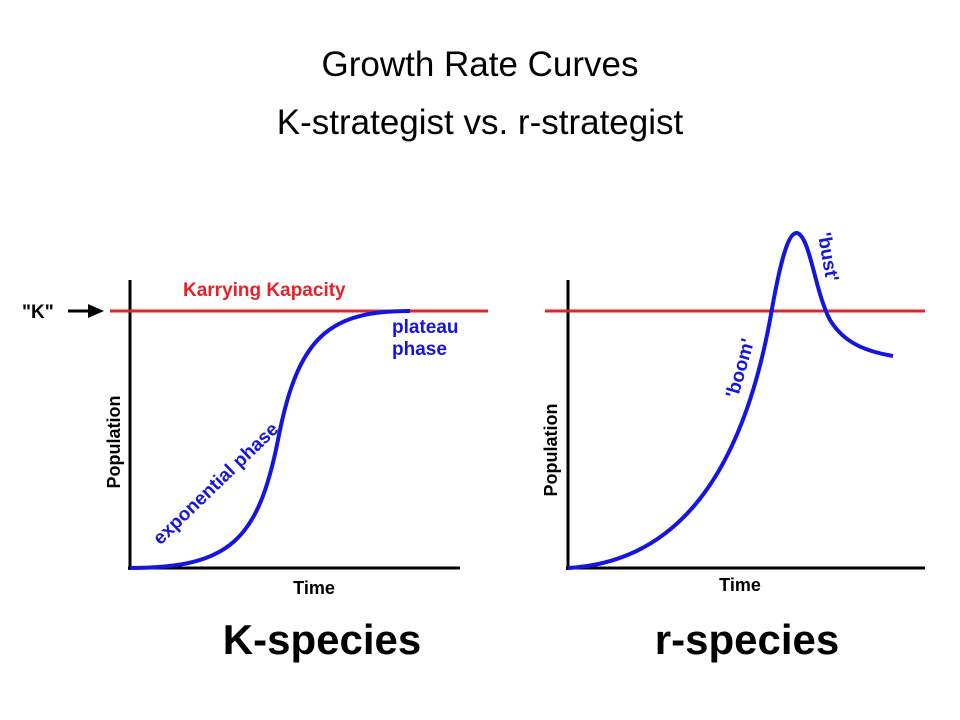  What do you see at coordinates (827, 257) in the screenshot?
I see `bust-label: 'bust'` at bounding box center [827, 257].